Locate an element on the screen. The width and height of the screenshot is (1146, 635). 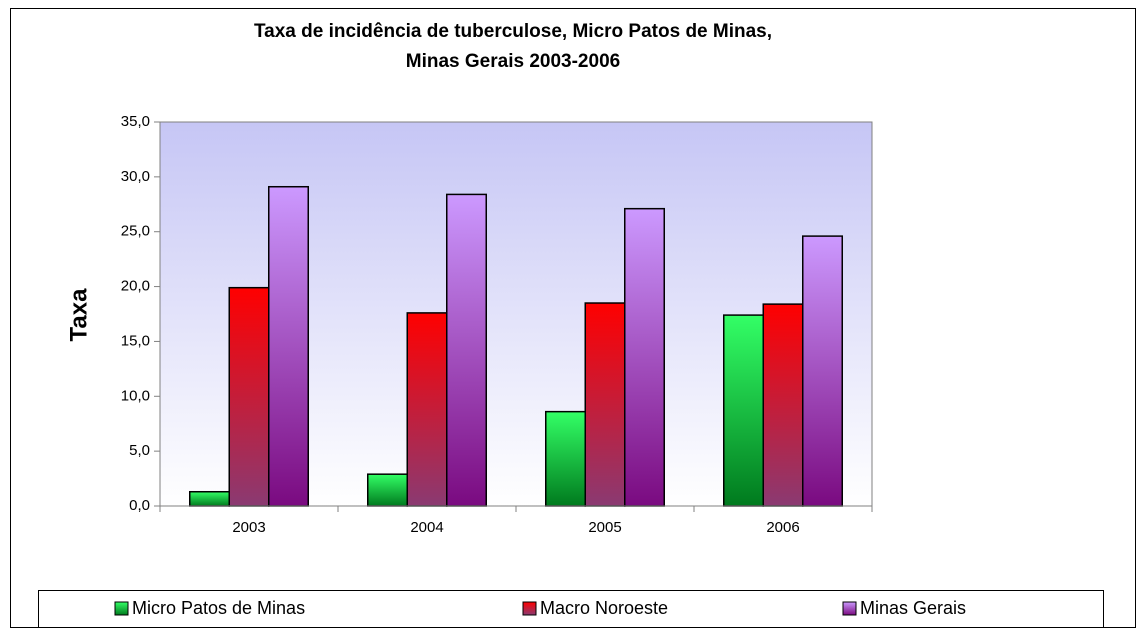
y-tick-label: 35,0 is located at coordinates (135, 121).